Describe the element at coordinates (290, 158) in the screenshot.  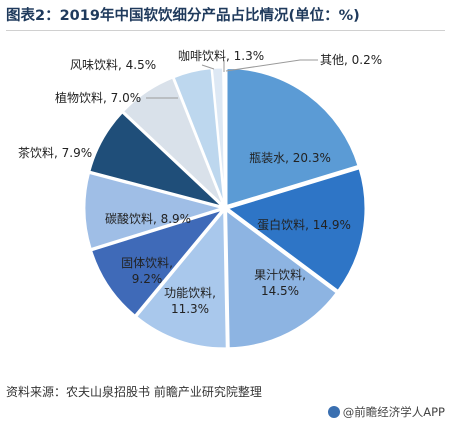
I see `slice-label-1: 瓶装水, 20.3%` at that location.